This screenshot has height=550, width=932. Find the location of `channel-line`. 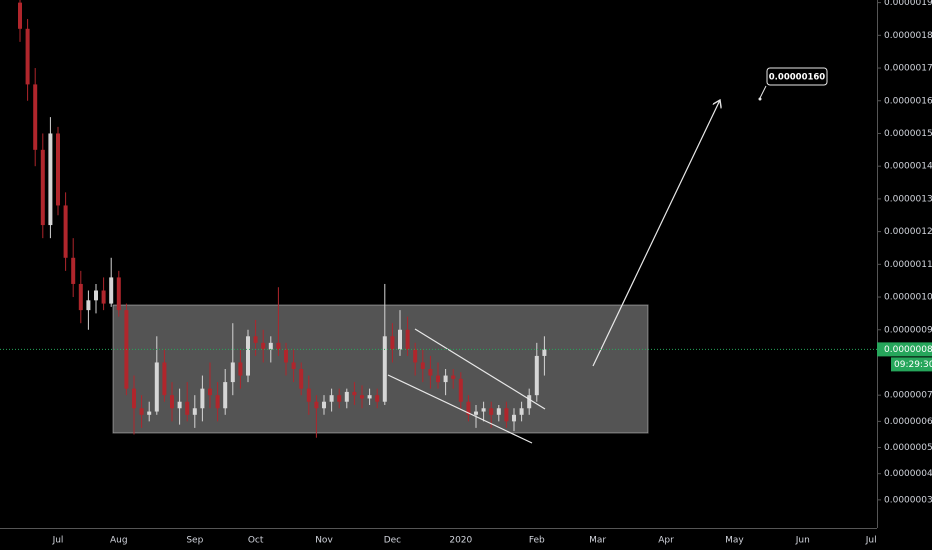

channel-line is located at coordinates (460, 409).